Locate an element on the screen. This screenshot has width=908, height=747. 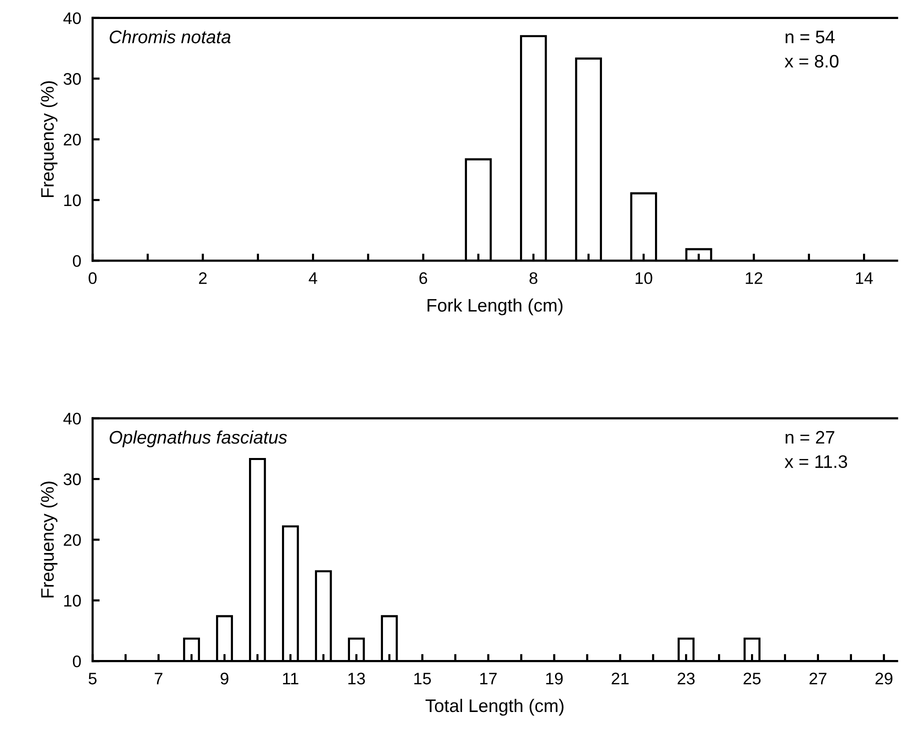
x-tick-label: 27 is located at coordinates (818, 678).